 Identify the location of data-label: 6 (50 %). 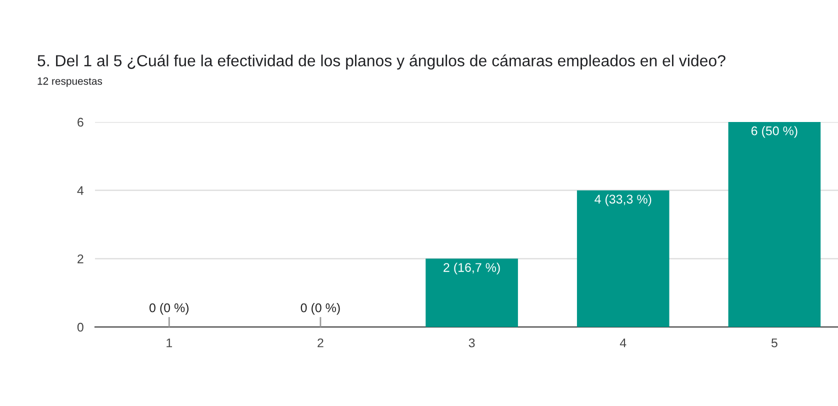
(774, 132).